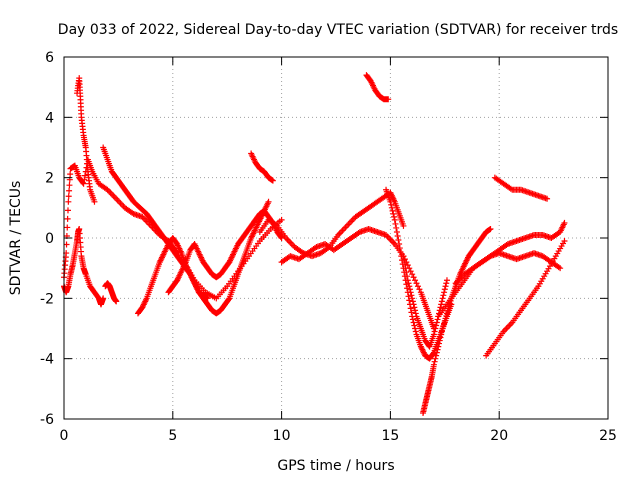  I want to click on y-tick-label: -2, so click(47, 299).